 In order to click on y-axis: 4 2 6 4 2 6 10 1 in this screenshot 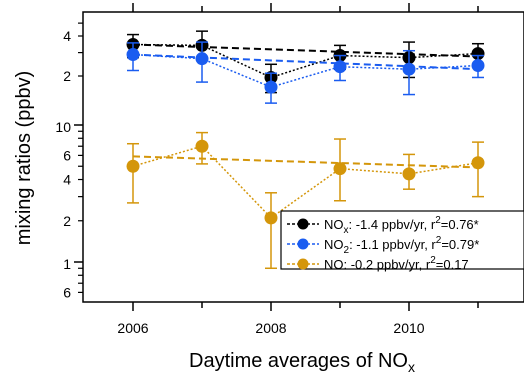, I will do `click(69, 161)`.